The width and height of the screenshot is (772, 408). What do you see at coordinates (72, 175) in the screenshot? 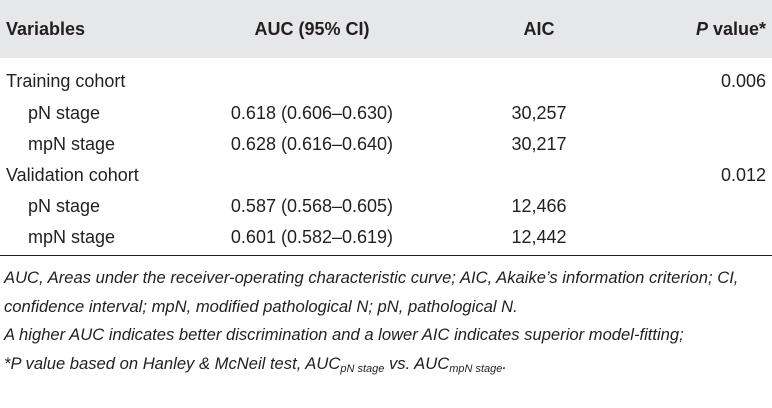
I see `cell-text: Validation cohort` at bounding box center [72, 175].